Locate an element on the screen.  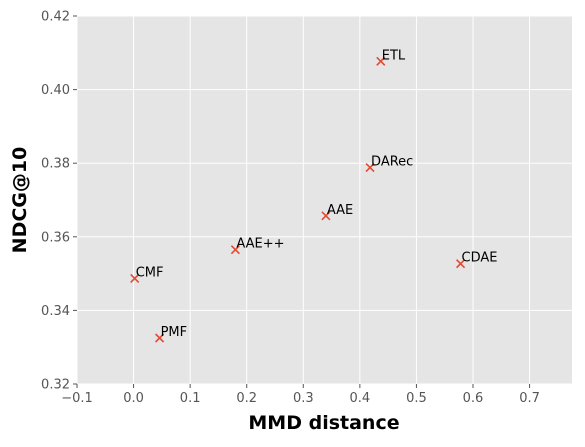
y-tick-label: 0.36 is located at coordinates (55, 237).